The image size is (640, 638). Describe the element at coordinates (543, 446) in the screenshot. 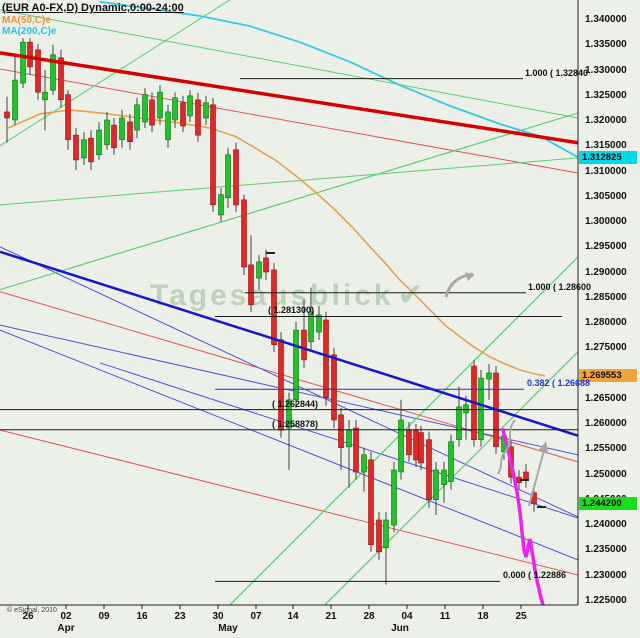

I see `gray-arrowhead` at that location.